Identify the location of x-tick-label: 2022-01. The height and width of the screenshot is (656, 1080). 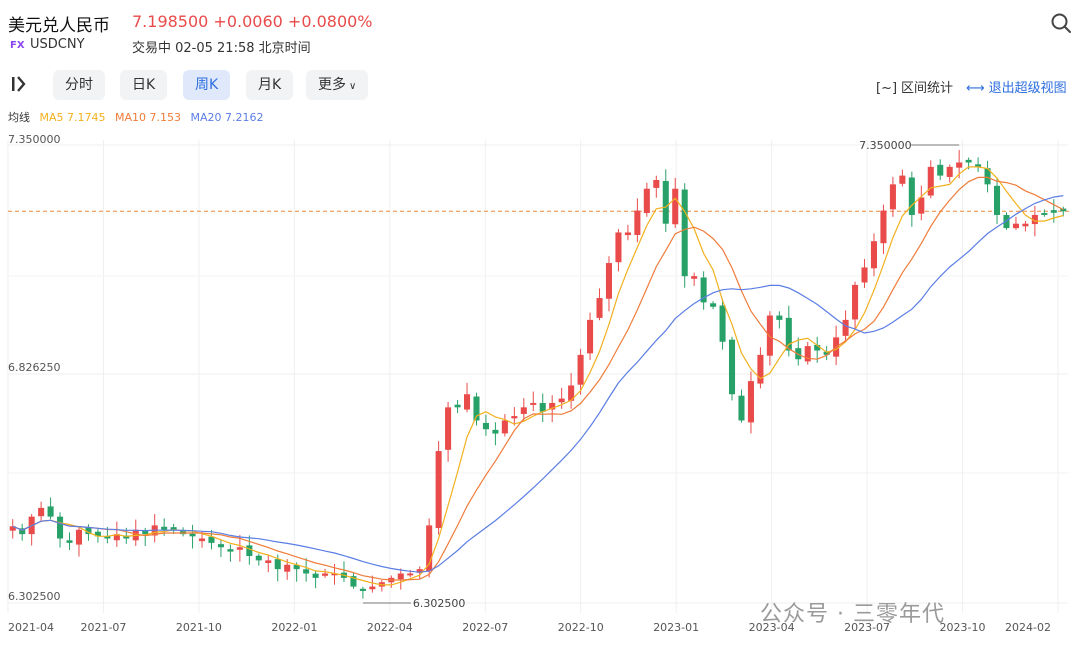
(294, 627).